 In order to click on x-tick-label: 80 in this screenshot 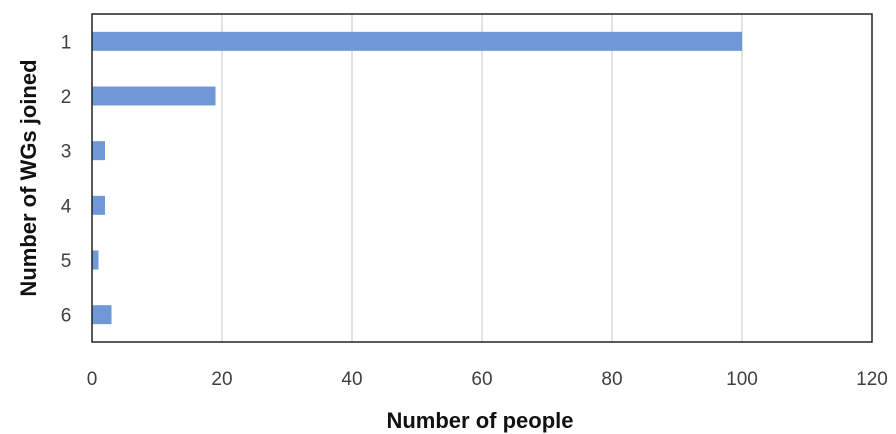, I will do `click(611, 379)`.